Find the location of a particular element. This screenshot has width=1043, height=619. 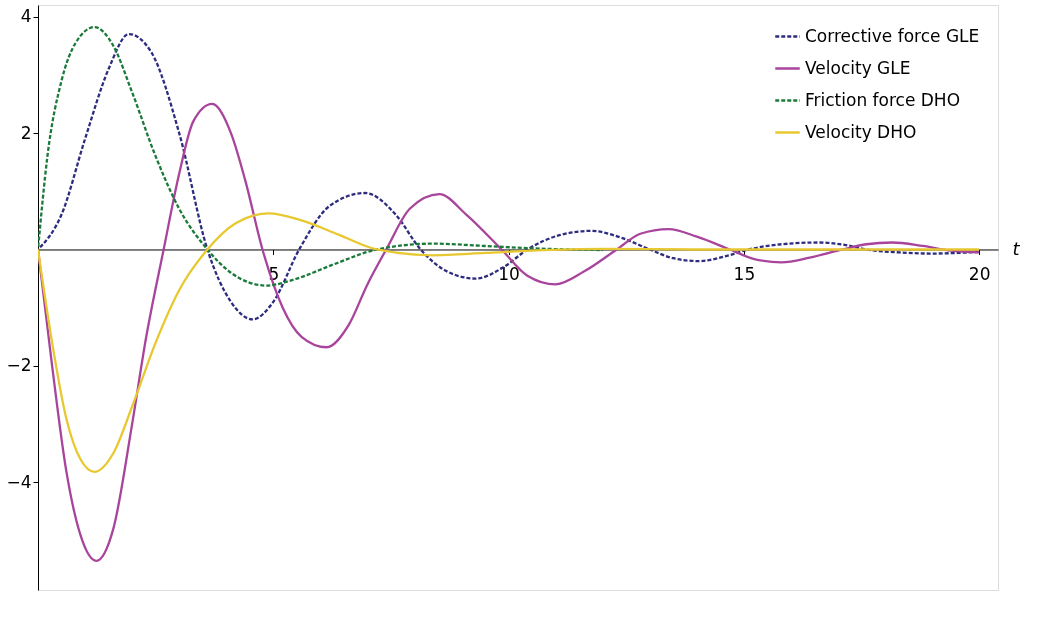

y-tick-label: 2 is located at coordinates (26, 132).